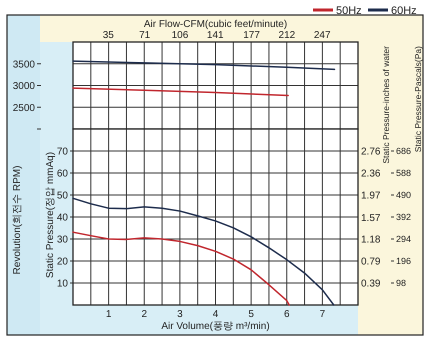 This screenshot has width=425, height=341. I want to click on y-axis-title: Revolution(회전수 RPM), so click(17, 220).